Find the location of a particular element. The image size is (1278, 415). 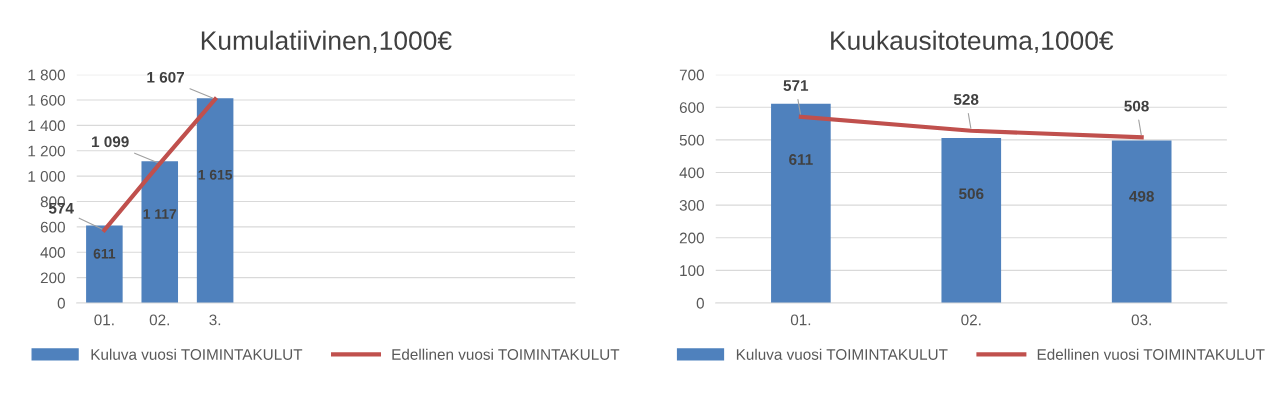

y-tick-label: 300 is located at coordinates (691, 205).